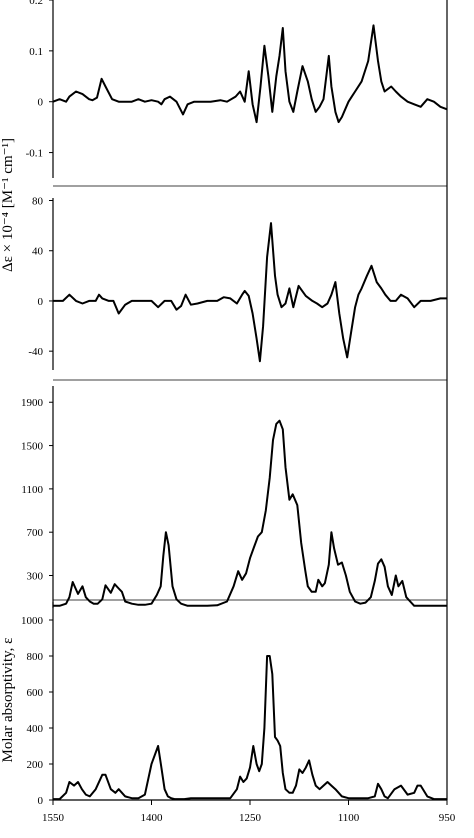  What do you see at coordinates (35, 657) in the screenshot?
I see `y-tick-label: 800` at bounding box center [35, 657].